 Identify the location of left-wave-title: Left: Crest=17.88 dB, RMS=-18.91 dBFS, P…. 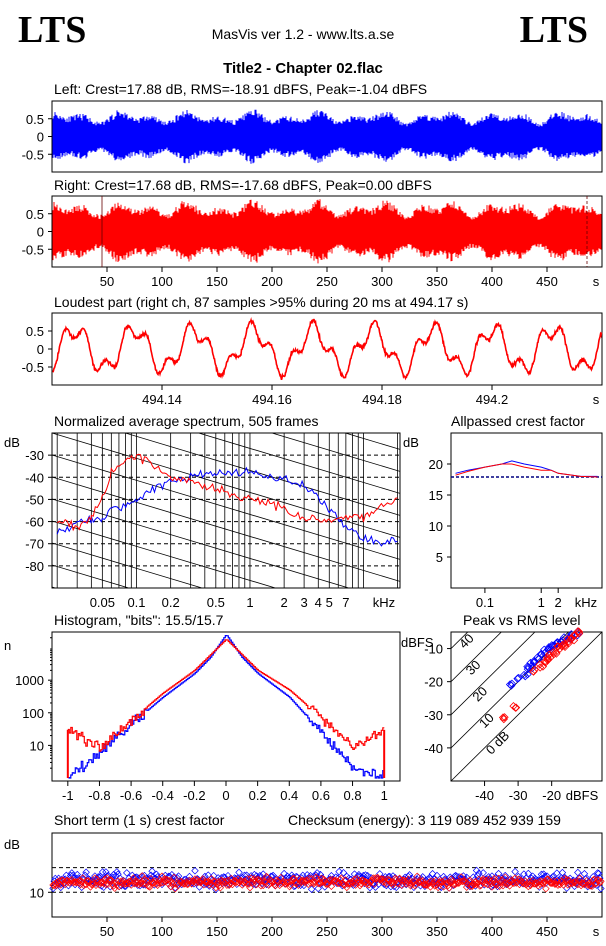
(241, 89).